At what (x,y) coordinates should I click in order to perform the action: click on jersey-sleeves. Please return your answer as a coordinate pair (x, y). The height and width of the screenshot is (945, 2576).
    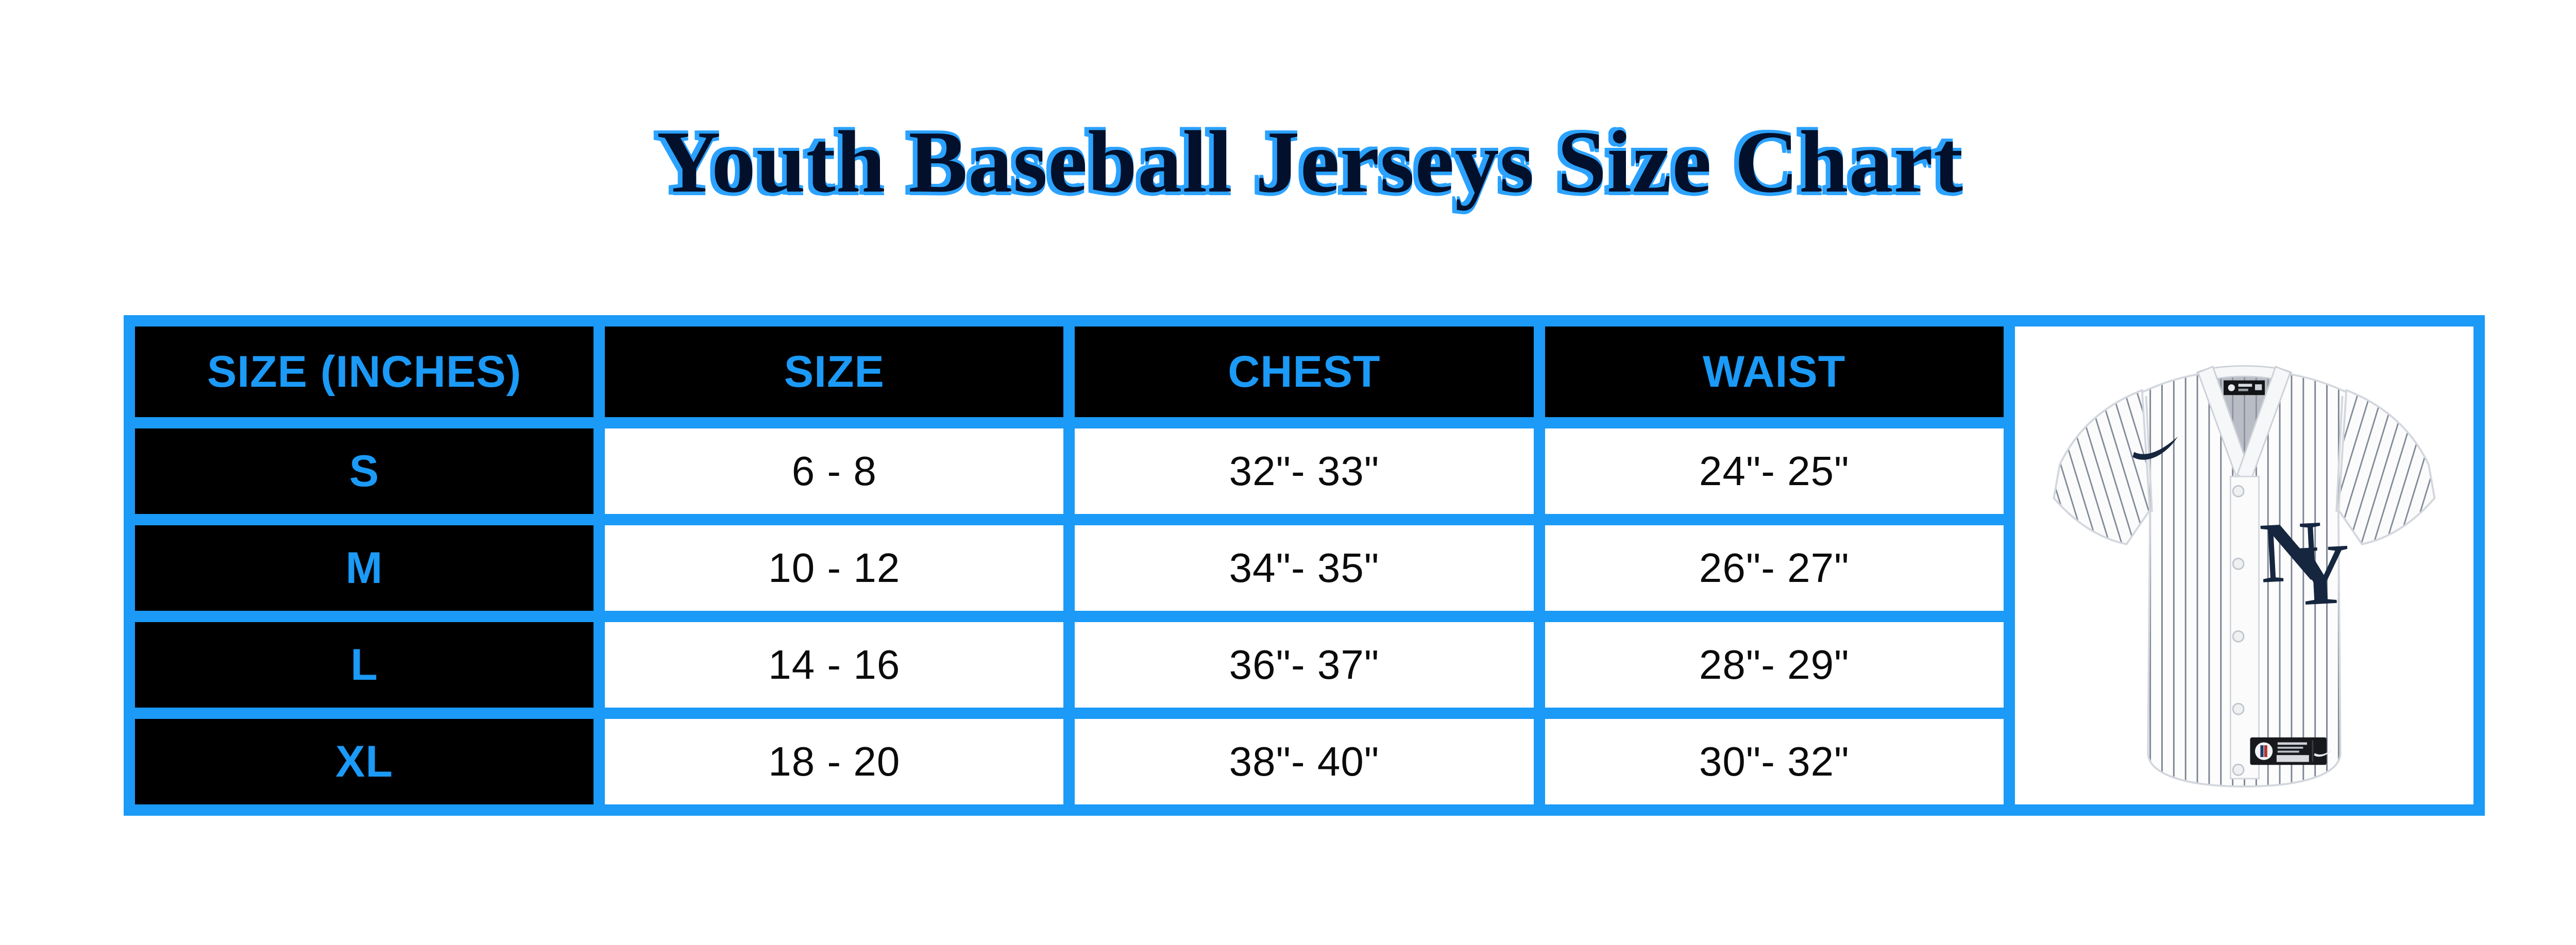
    Looking at the image, I should click on (2244, 467).